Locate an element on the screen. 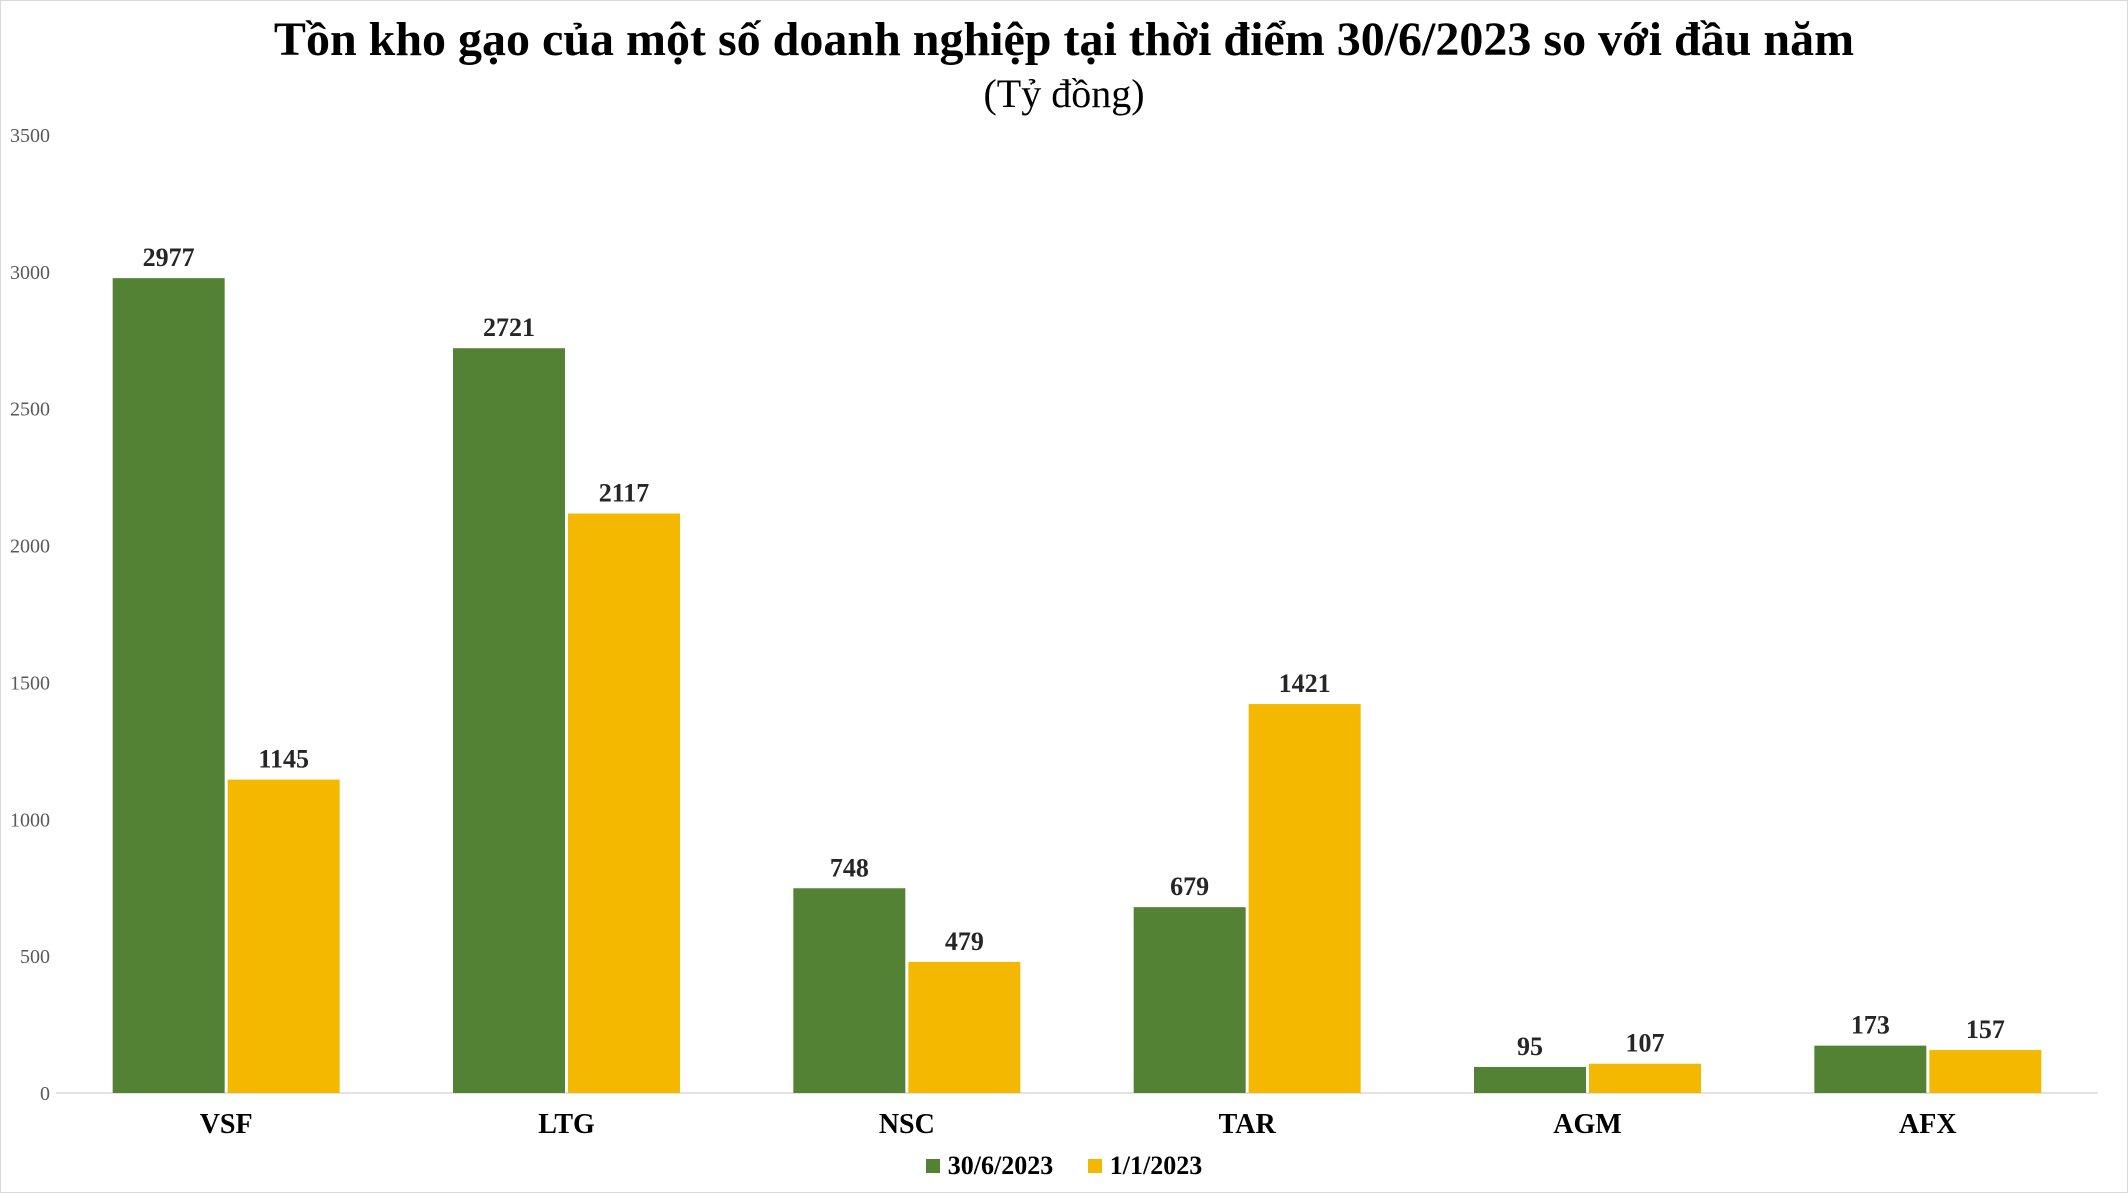  data-label-vsf-series-0: 2977 is located at coordinates (169, 257).